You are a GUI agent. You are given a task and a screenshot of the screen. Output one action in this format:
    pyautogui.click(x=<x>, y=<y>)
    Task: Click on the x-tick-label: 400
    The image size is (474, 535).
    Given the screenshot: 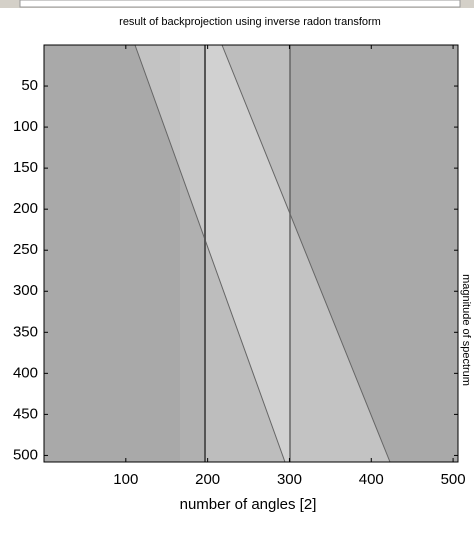 What is the action you would take?
    pyautogui.click(x=371, y=479)
    